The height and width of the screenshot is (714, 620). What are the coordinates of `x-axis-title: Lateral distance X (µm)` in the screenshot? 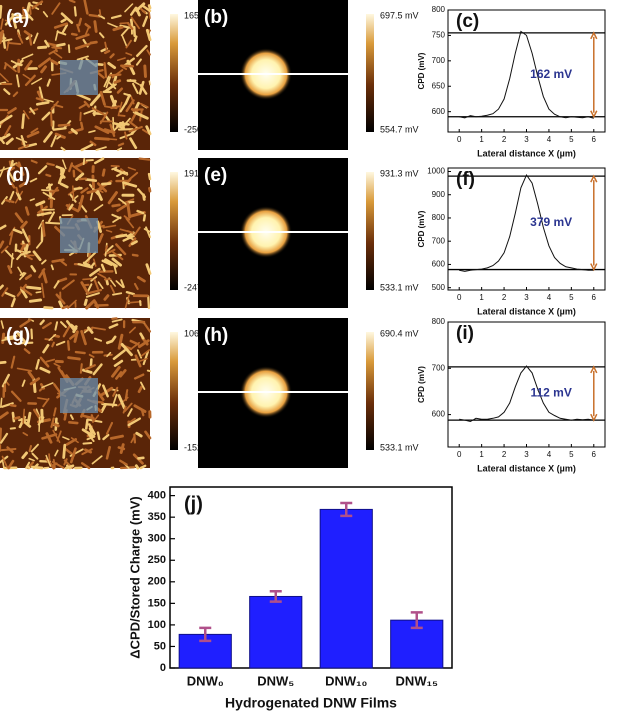 It's located at (526, 311).